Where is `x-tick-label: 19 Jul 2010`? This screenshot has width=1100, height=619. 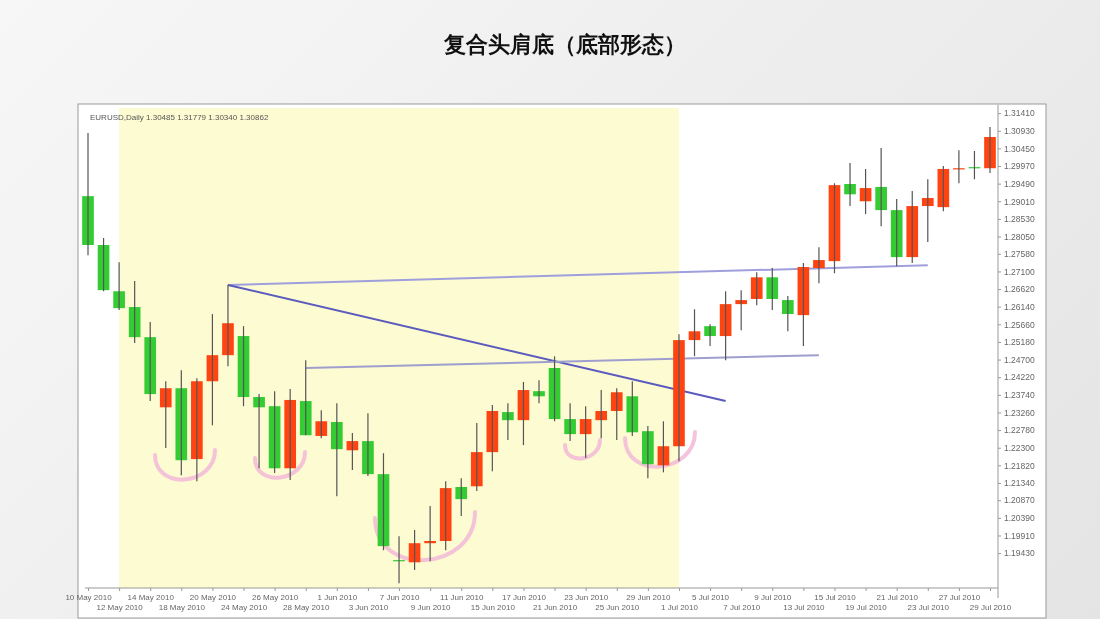
x-tick-label: 19 Jul 2010 is located at coordinates (866, 607).